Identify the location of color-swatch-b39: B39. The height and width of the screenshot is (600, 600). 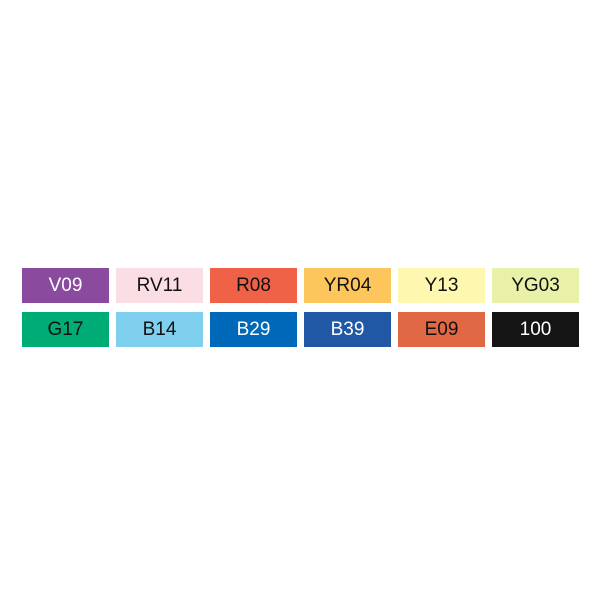
(347, 329).